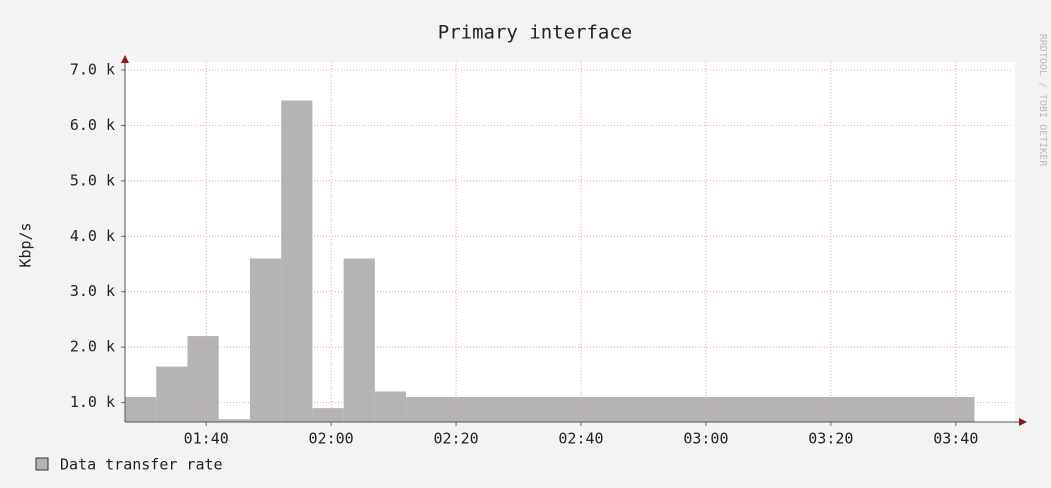 This screenshot has height=488, width=1051. Describe the element at coordinates (331, 439) in the screenshot. I see `x-tick-label: 02:00` at that location.